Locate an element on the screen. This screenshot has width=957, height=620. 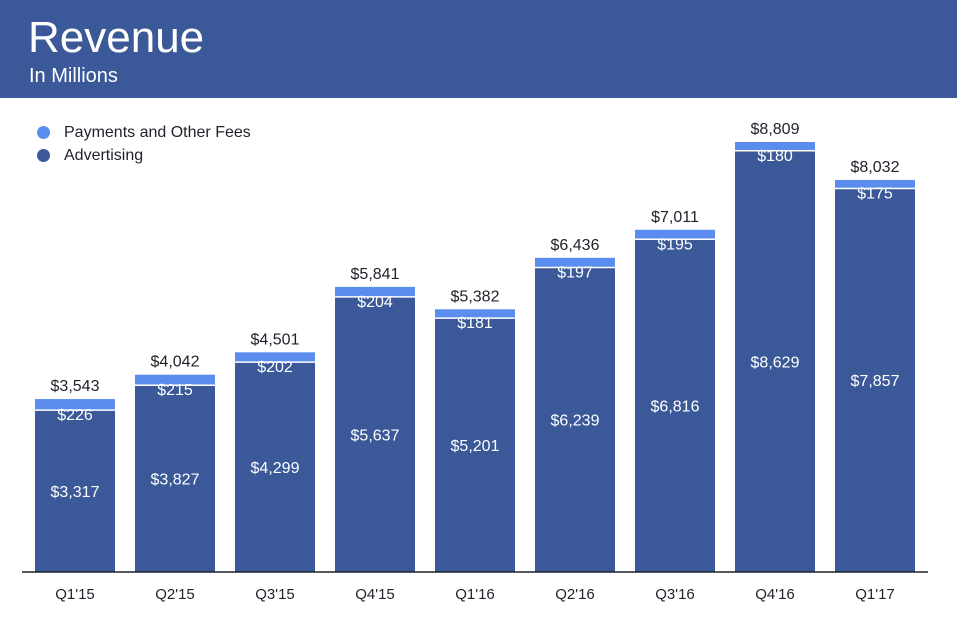
data-label-advertising: $8,629 is located at coordinates (775, 362).